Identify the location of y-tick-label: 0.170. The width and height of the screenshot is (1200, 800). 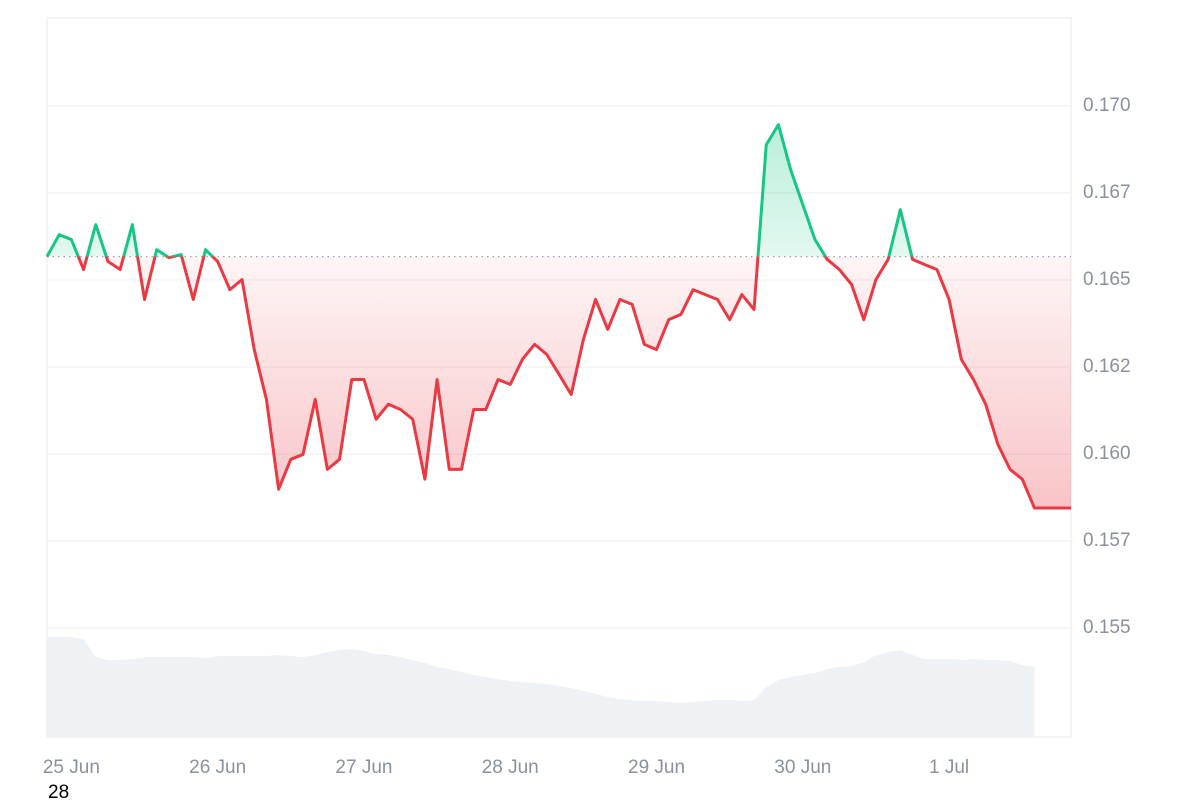
(1107, 105).